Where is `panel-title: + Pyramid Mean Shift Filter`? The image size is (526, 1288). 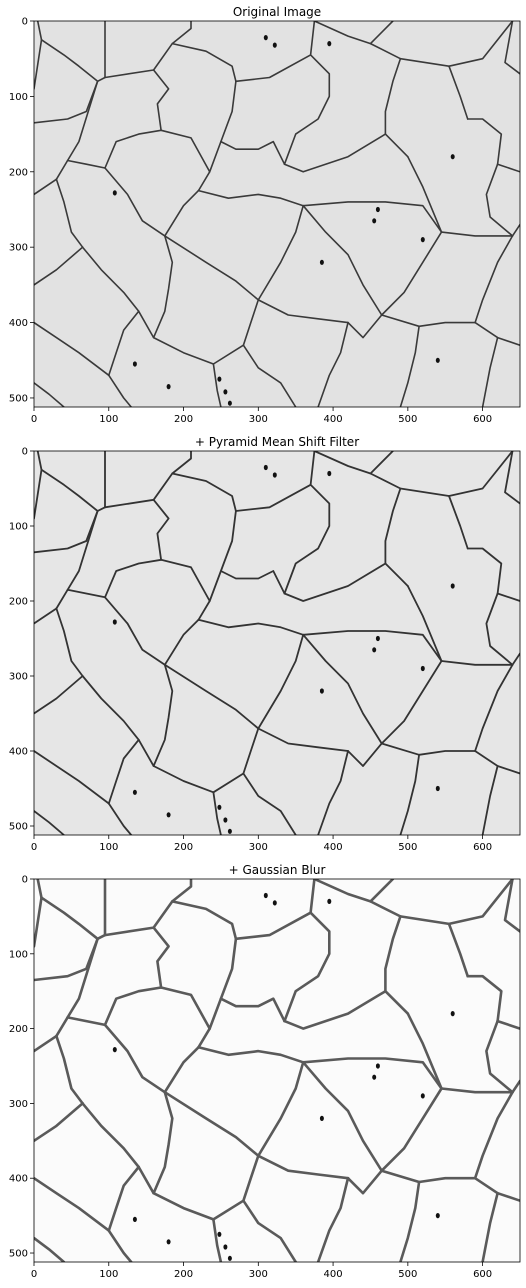 panel-title: + Pyramid Mean Shift Filter is located at coordinates (277, 442).